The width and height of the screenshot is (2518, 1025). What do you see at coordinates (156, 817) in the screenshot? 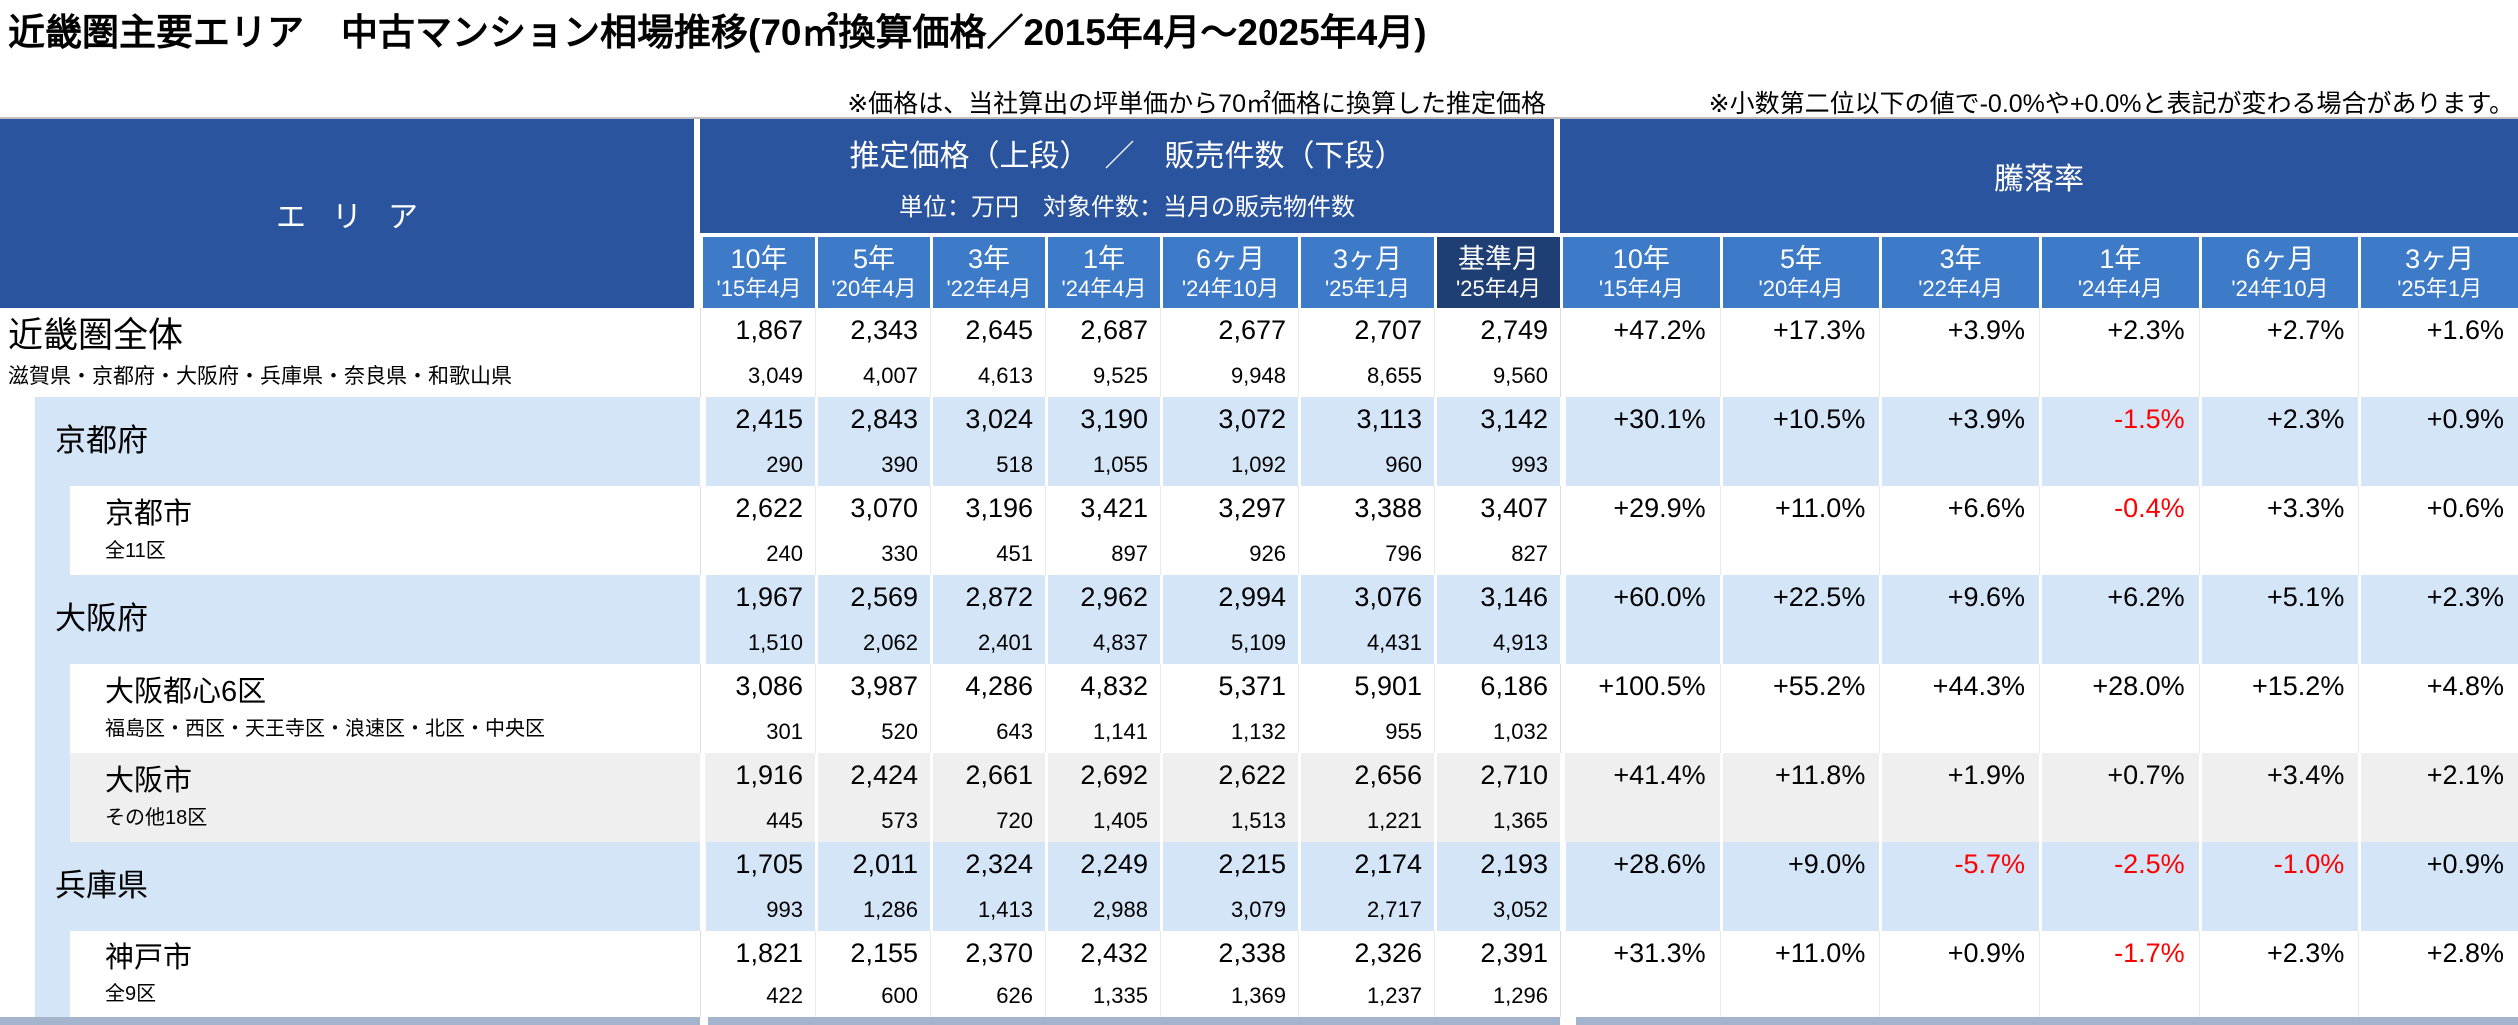
I see `area-sub-label: その他18区` at bounding box center [156, 817].